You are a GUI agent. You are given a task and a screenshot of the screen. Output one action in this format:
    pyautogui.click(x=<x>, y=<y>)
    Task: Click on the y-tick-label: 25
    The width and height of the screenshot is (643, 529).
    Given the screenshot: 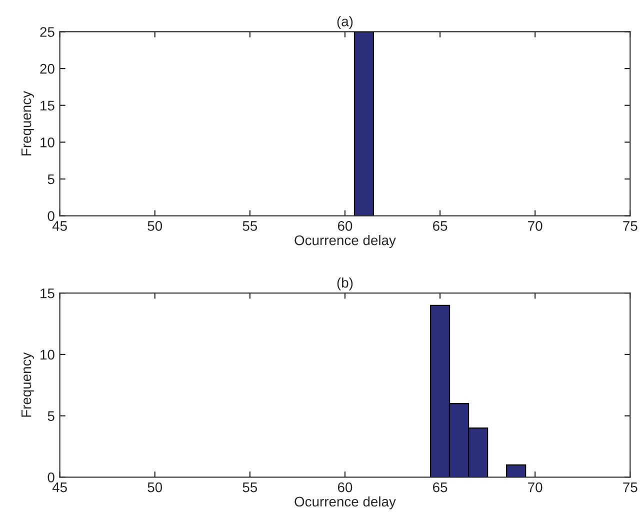 What is the action you would take?
    pyautogui.click(x=47, y=32)
    